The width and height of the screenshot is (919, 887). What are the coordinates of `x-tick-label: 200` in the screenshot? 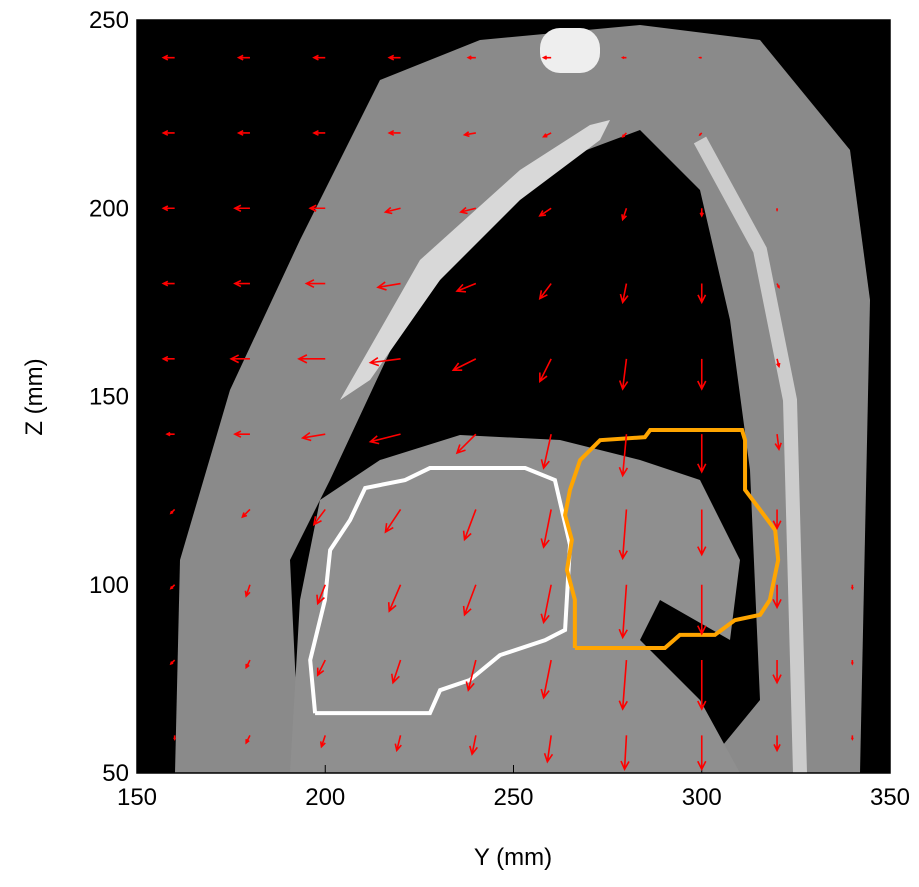 It's located at (325, 797).